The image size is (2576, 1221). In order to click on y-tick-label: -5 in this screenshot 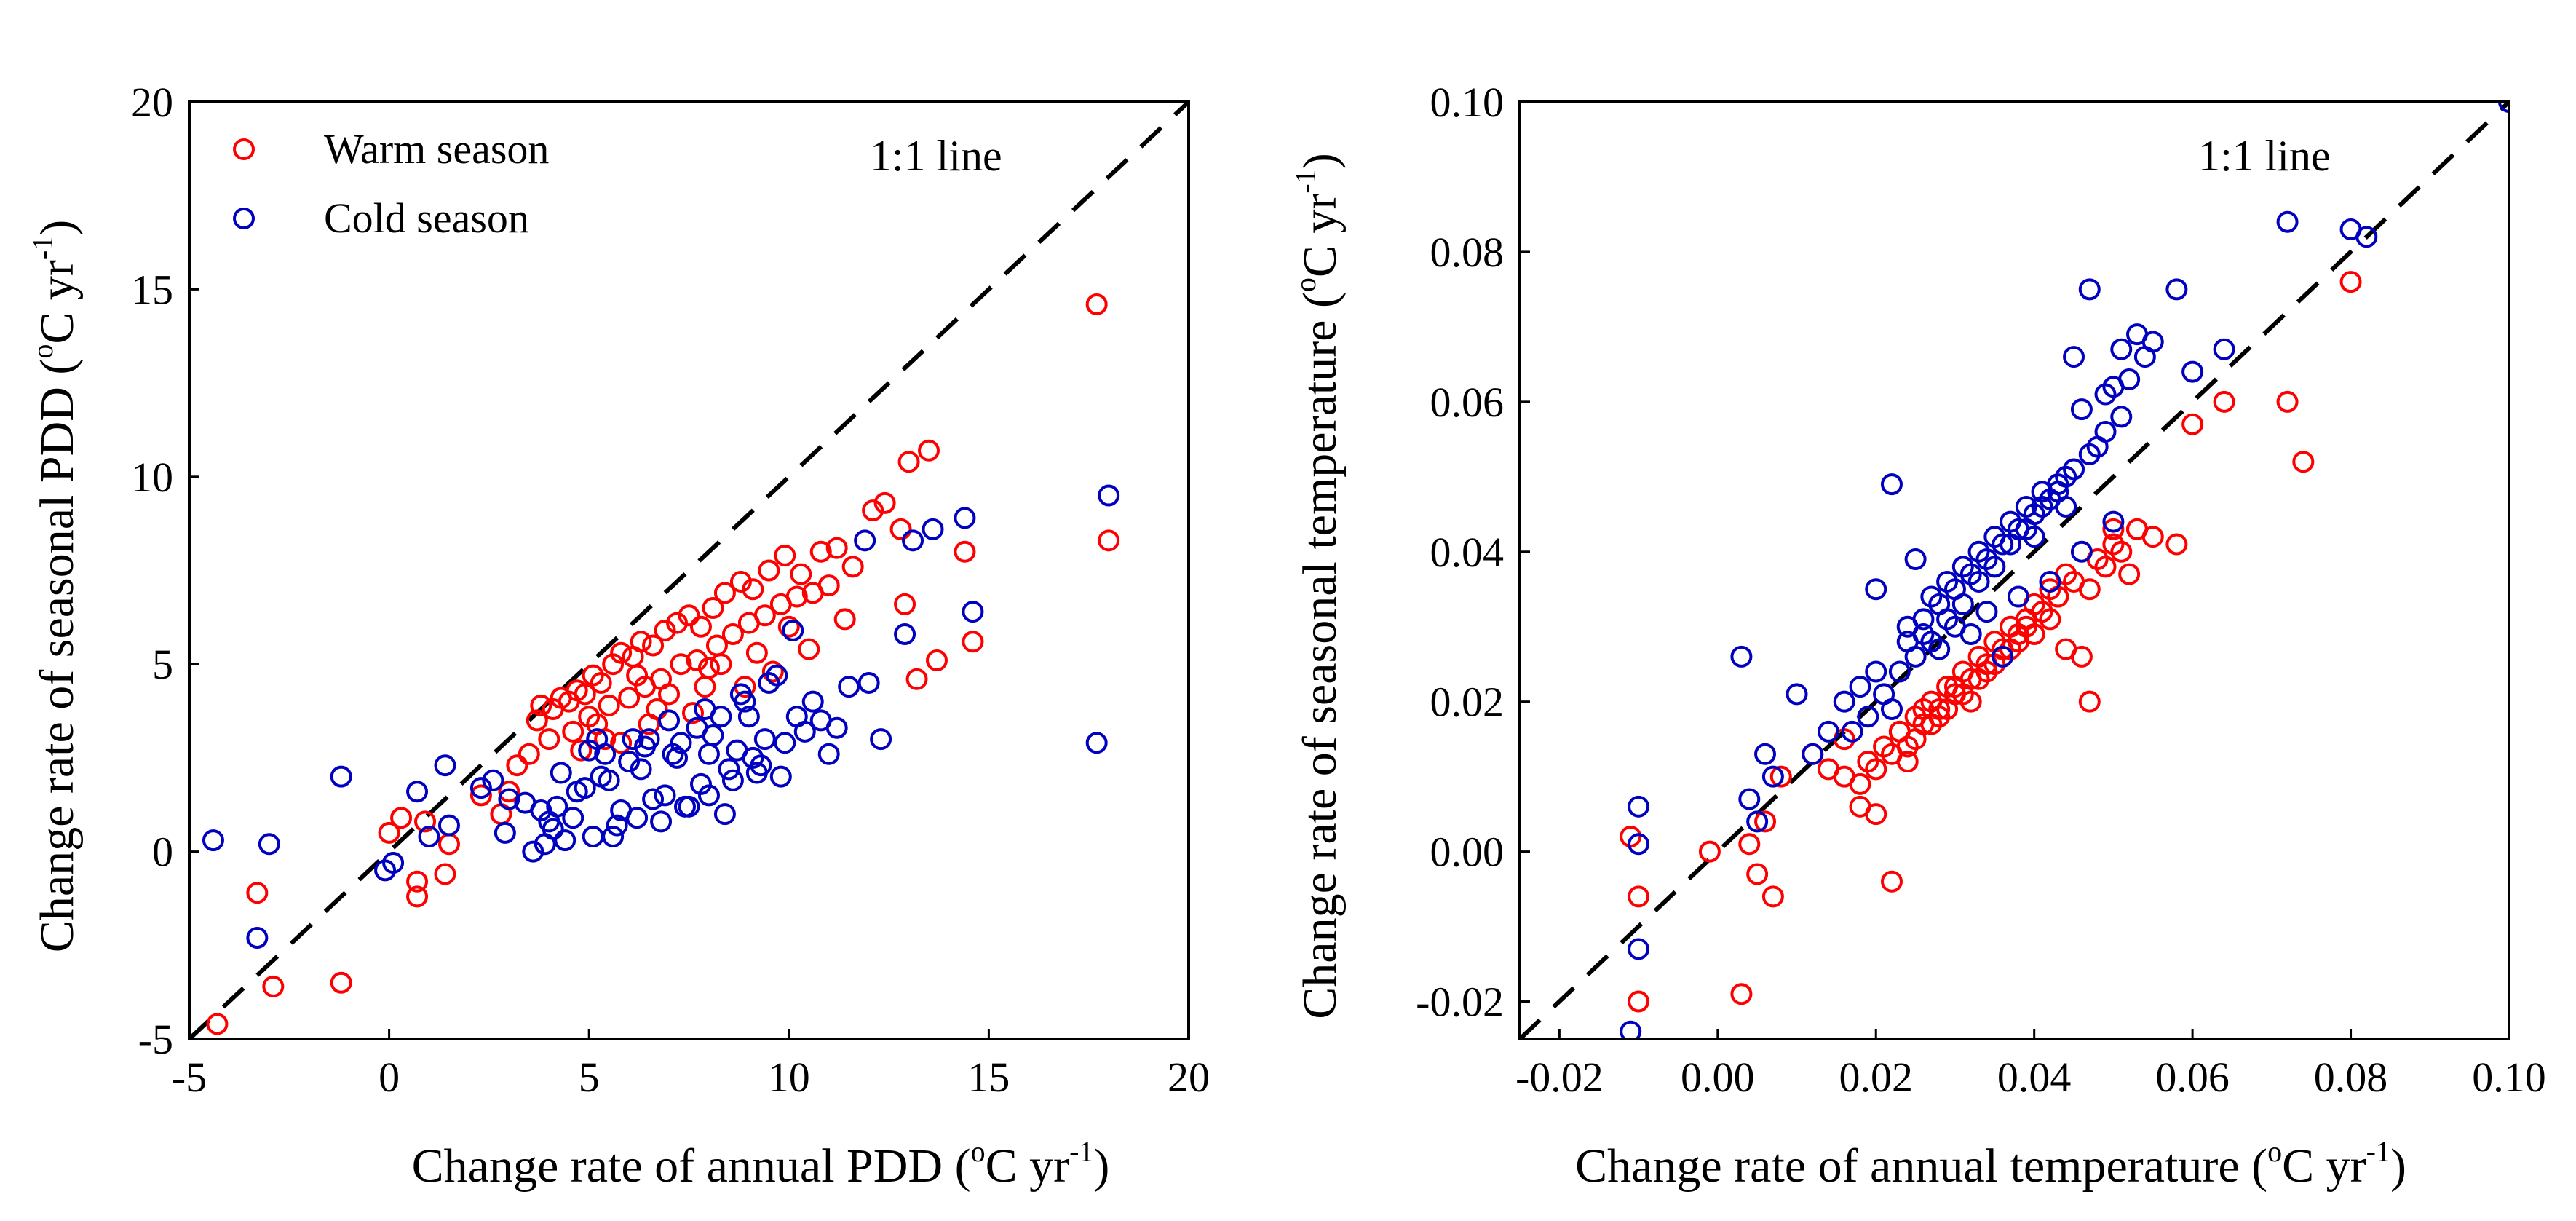, I will do `click(155, 1039)`.